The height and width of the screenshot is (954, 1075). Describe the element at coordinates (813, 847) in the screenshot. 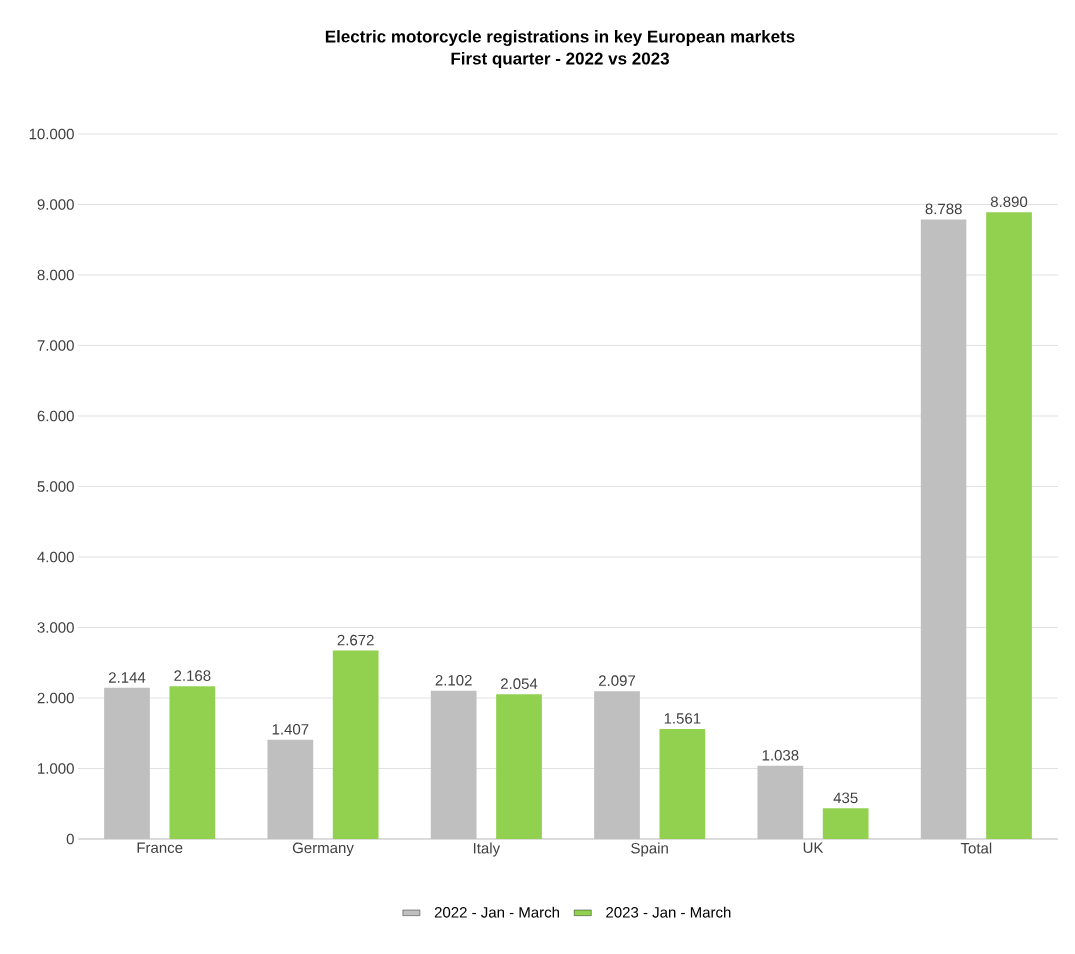

I see `x-tick-label: UK` at that location.